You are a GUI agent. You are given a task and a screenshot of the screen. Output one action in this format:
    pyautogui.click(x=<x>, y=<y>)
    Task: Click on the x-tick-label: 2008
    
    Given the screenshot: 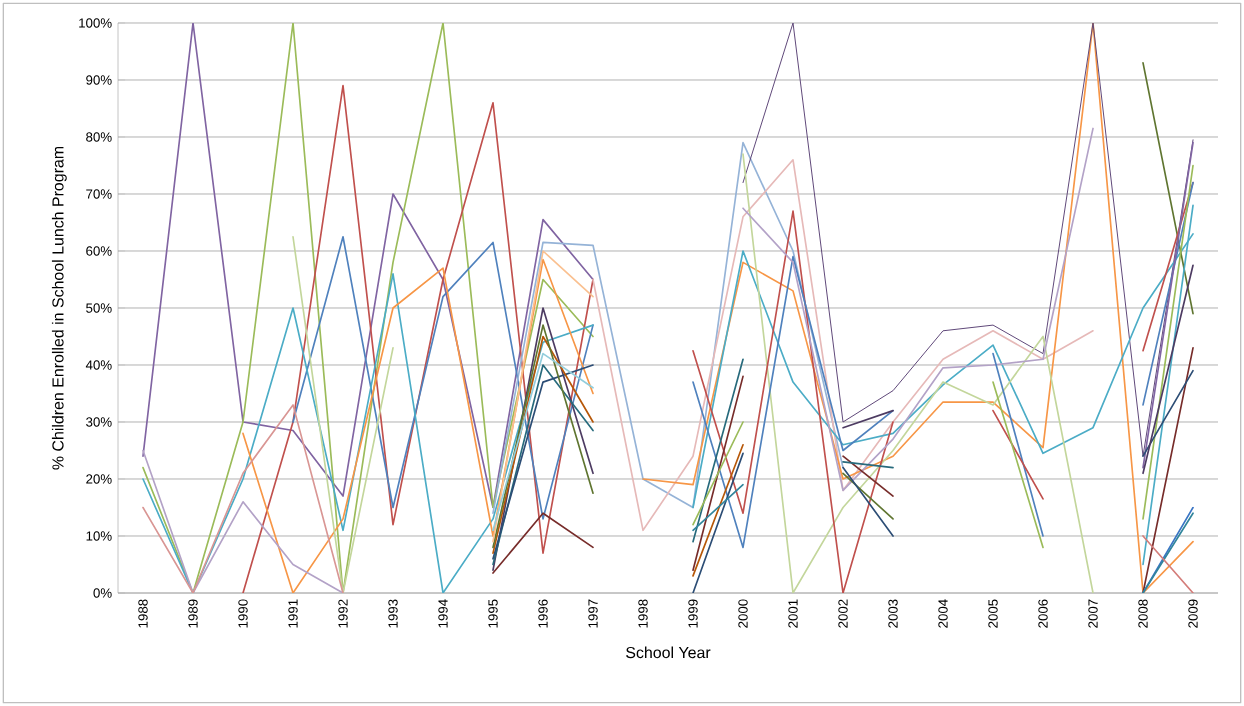 What is the action you would take?
    pyautogui.click(x=1143, y=613)
    